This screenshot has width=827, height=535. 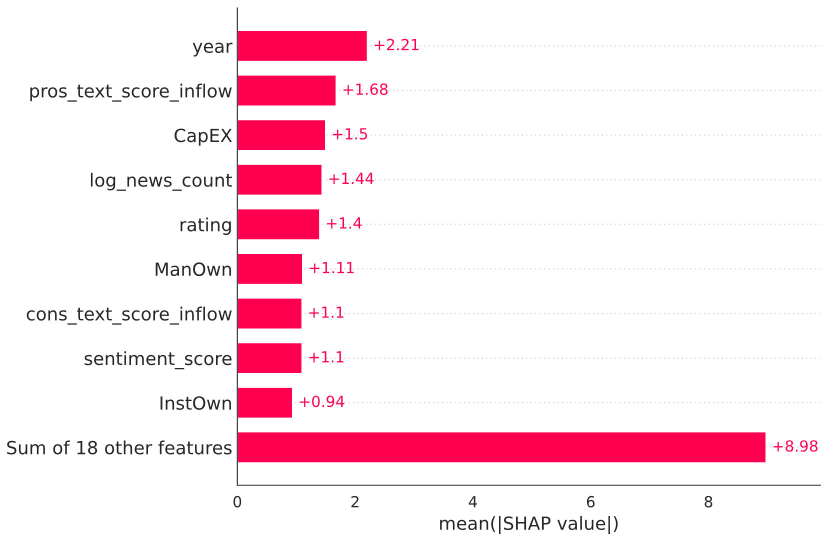 What do you see at coordinates (161, 181) in the screenshot?
I see `y-tick-label: log_news_count` at bounding box center [161, 181].